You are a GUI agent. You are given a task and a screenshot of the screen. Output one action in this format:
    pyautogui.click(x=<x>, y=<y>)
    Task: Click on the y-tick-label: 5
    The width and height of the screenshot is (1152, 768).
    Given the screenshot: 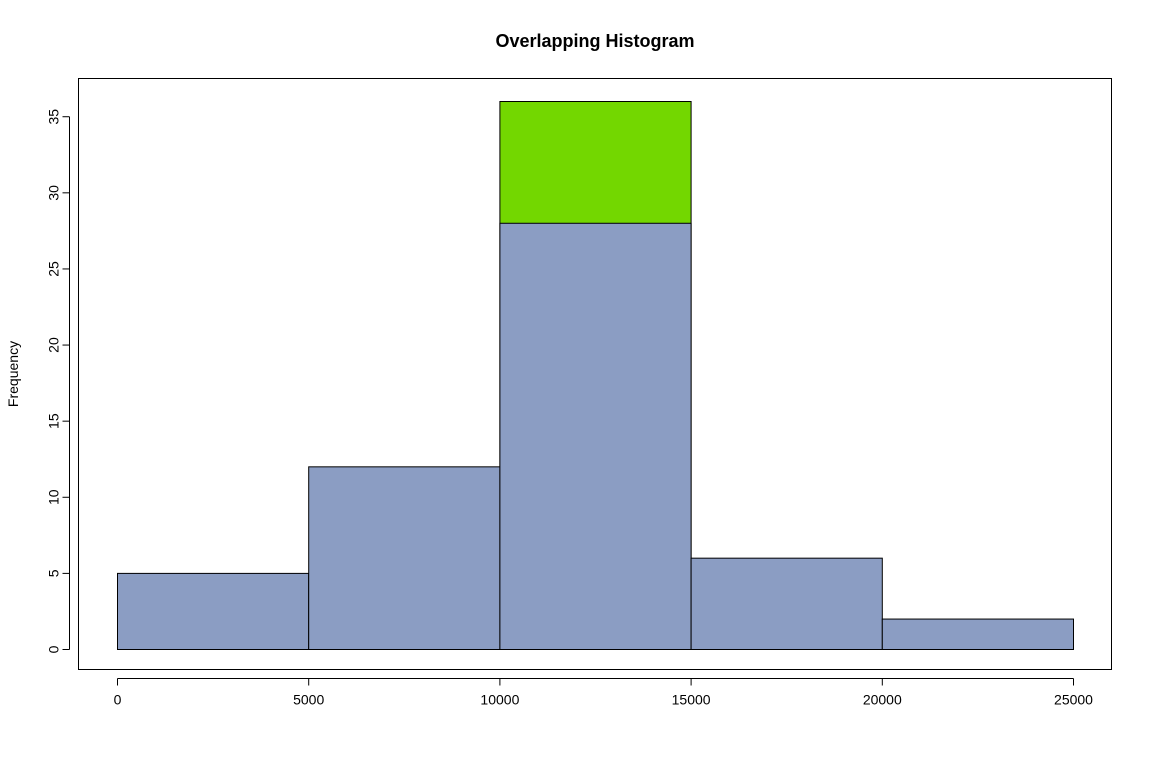 What is the action you would take?
    pyautogui.click(x=54, y=573)
    